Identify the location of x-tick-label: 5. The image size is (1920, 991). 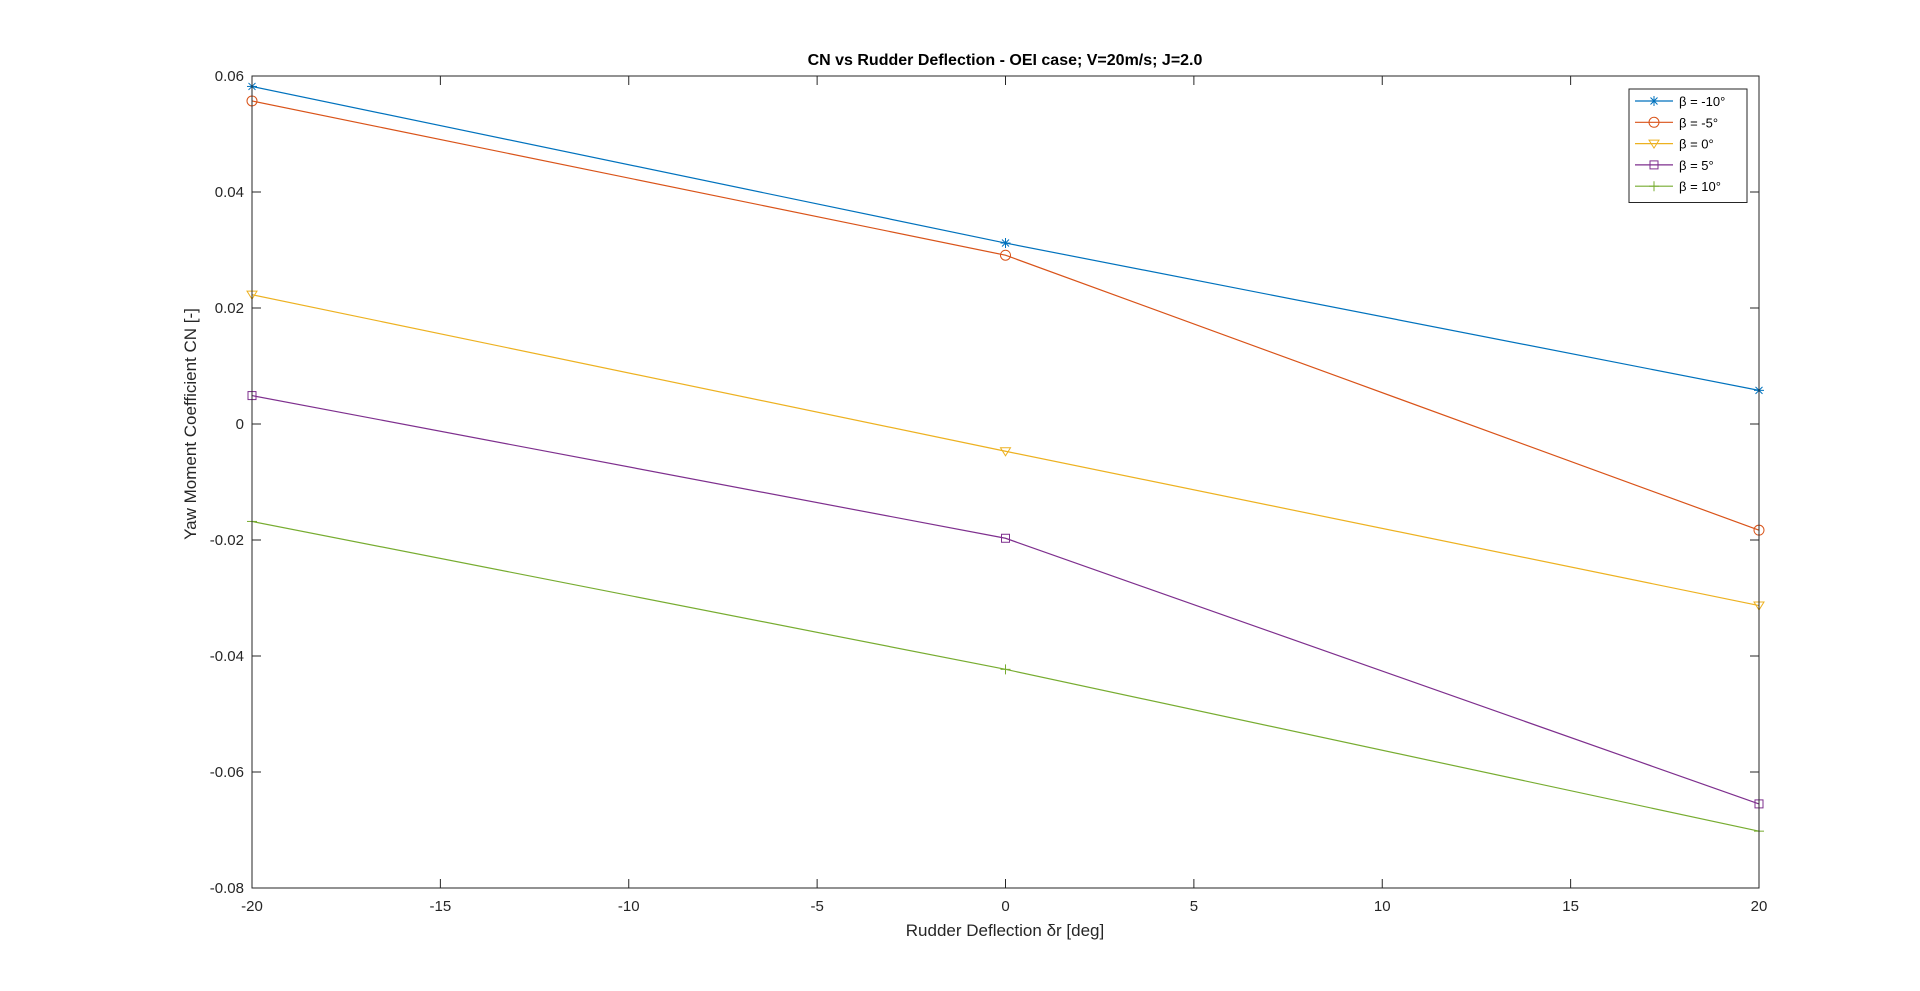
(1194, 906).